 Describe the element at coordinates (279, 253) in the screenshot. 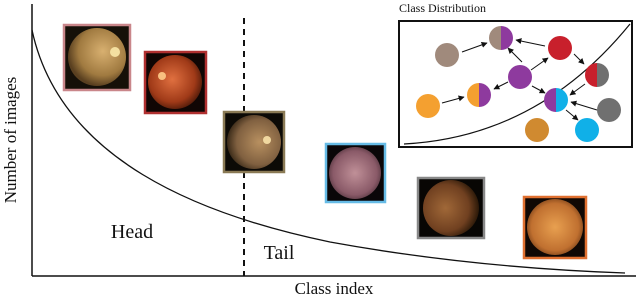

I see `tail-label: Tail` at that location.